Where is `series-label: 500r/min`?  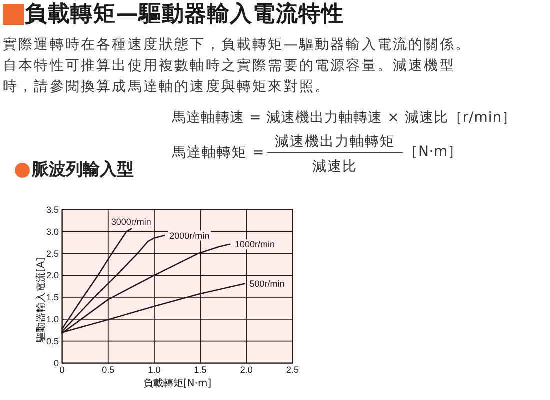
series-label: 500r/min is located at coordinates (267, 284).